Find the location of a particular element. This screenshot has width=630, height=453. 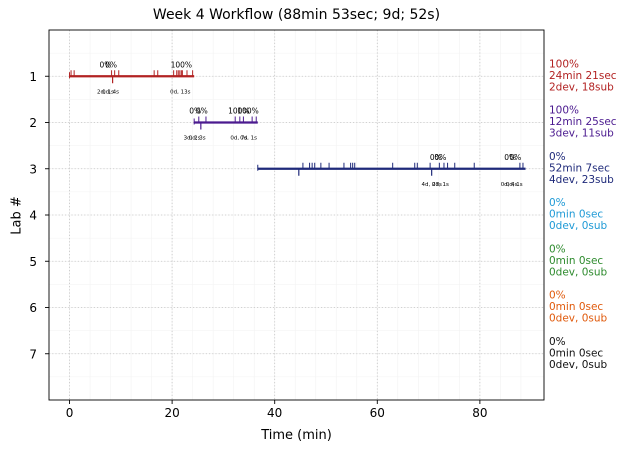

y-tick-label: 3 is located at coordinates (33, 169).